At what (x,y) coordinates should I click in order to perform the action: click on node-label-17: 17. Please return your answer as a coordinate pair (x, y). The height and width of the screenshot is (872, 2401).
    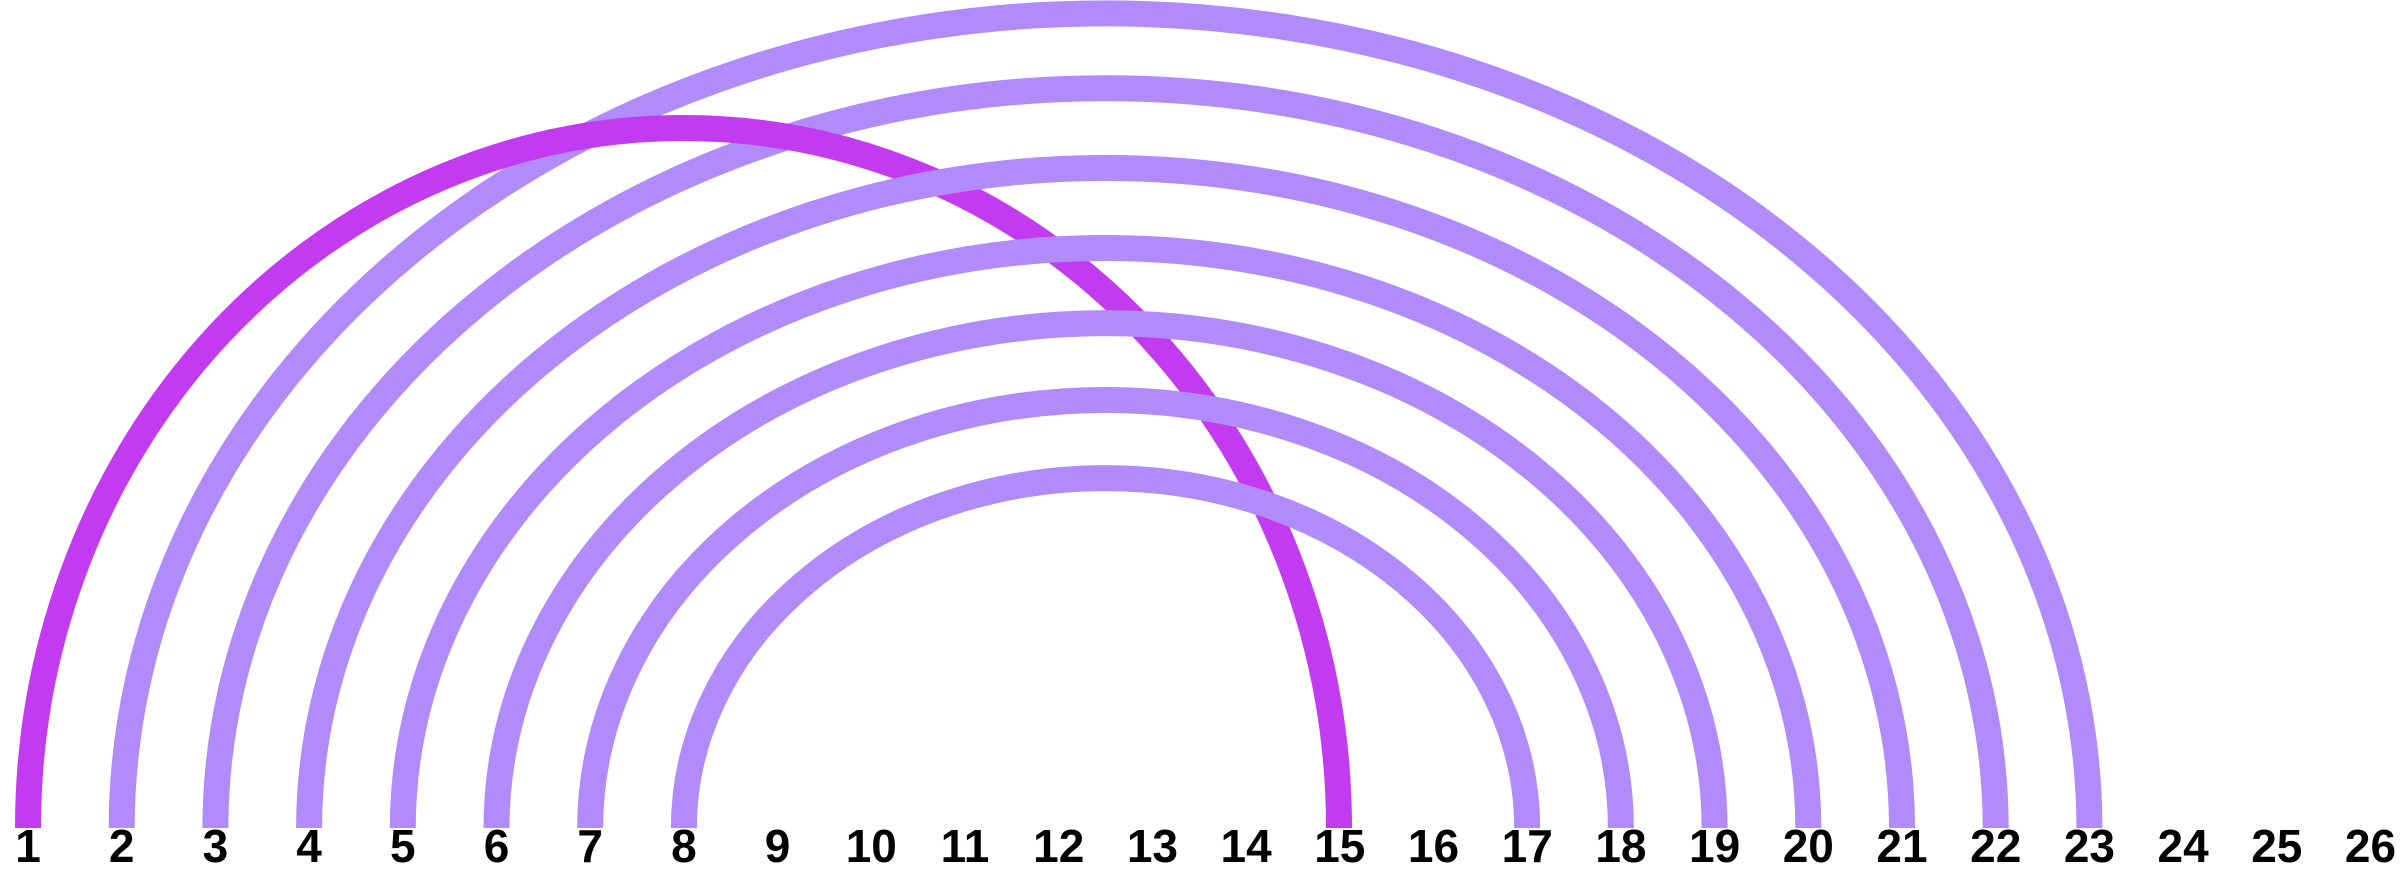
    Looking at the image, I should click on (1527, 846).